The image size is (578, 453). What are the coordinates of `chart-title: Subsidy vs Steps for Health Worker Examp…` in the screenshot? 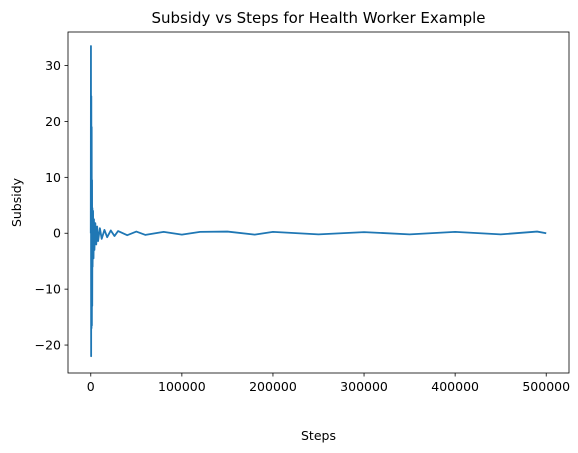 It's located at (319, 18).